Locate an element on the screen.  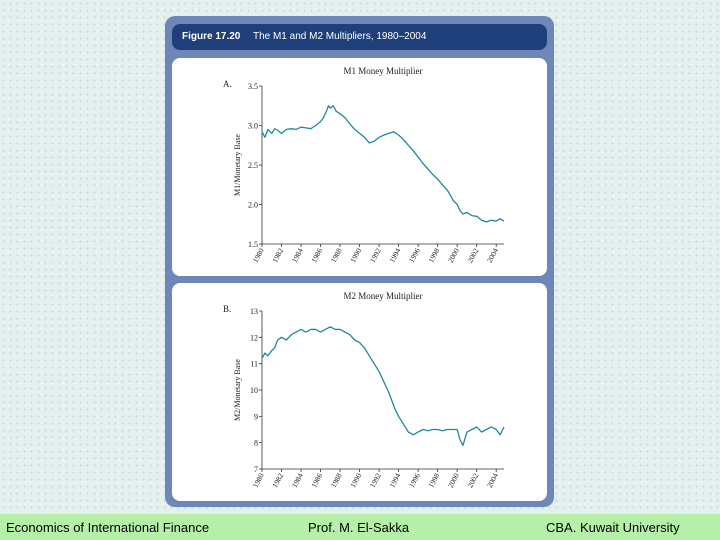
figure-number: Figure 17.20 is located at coordinates (211, 36).